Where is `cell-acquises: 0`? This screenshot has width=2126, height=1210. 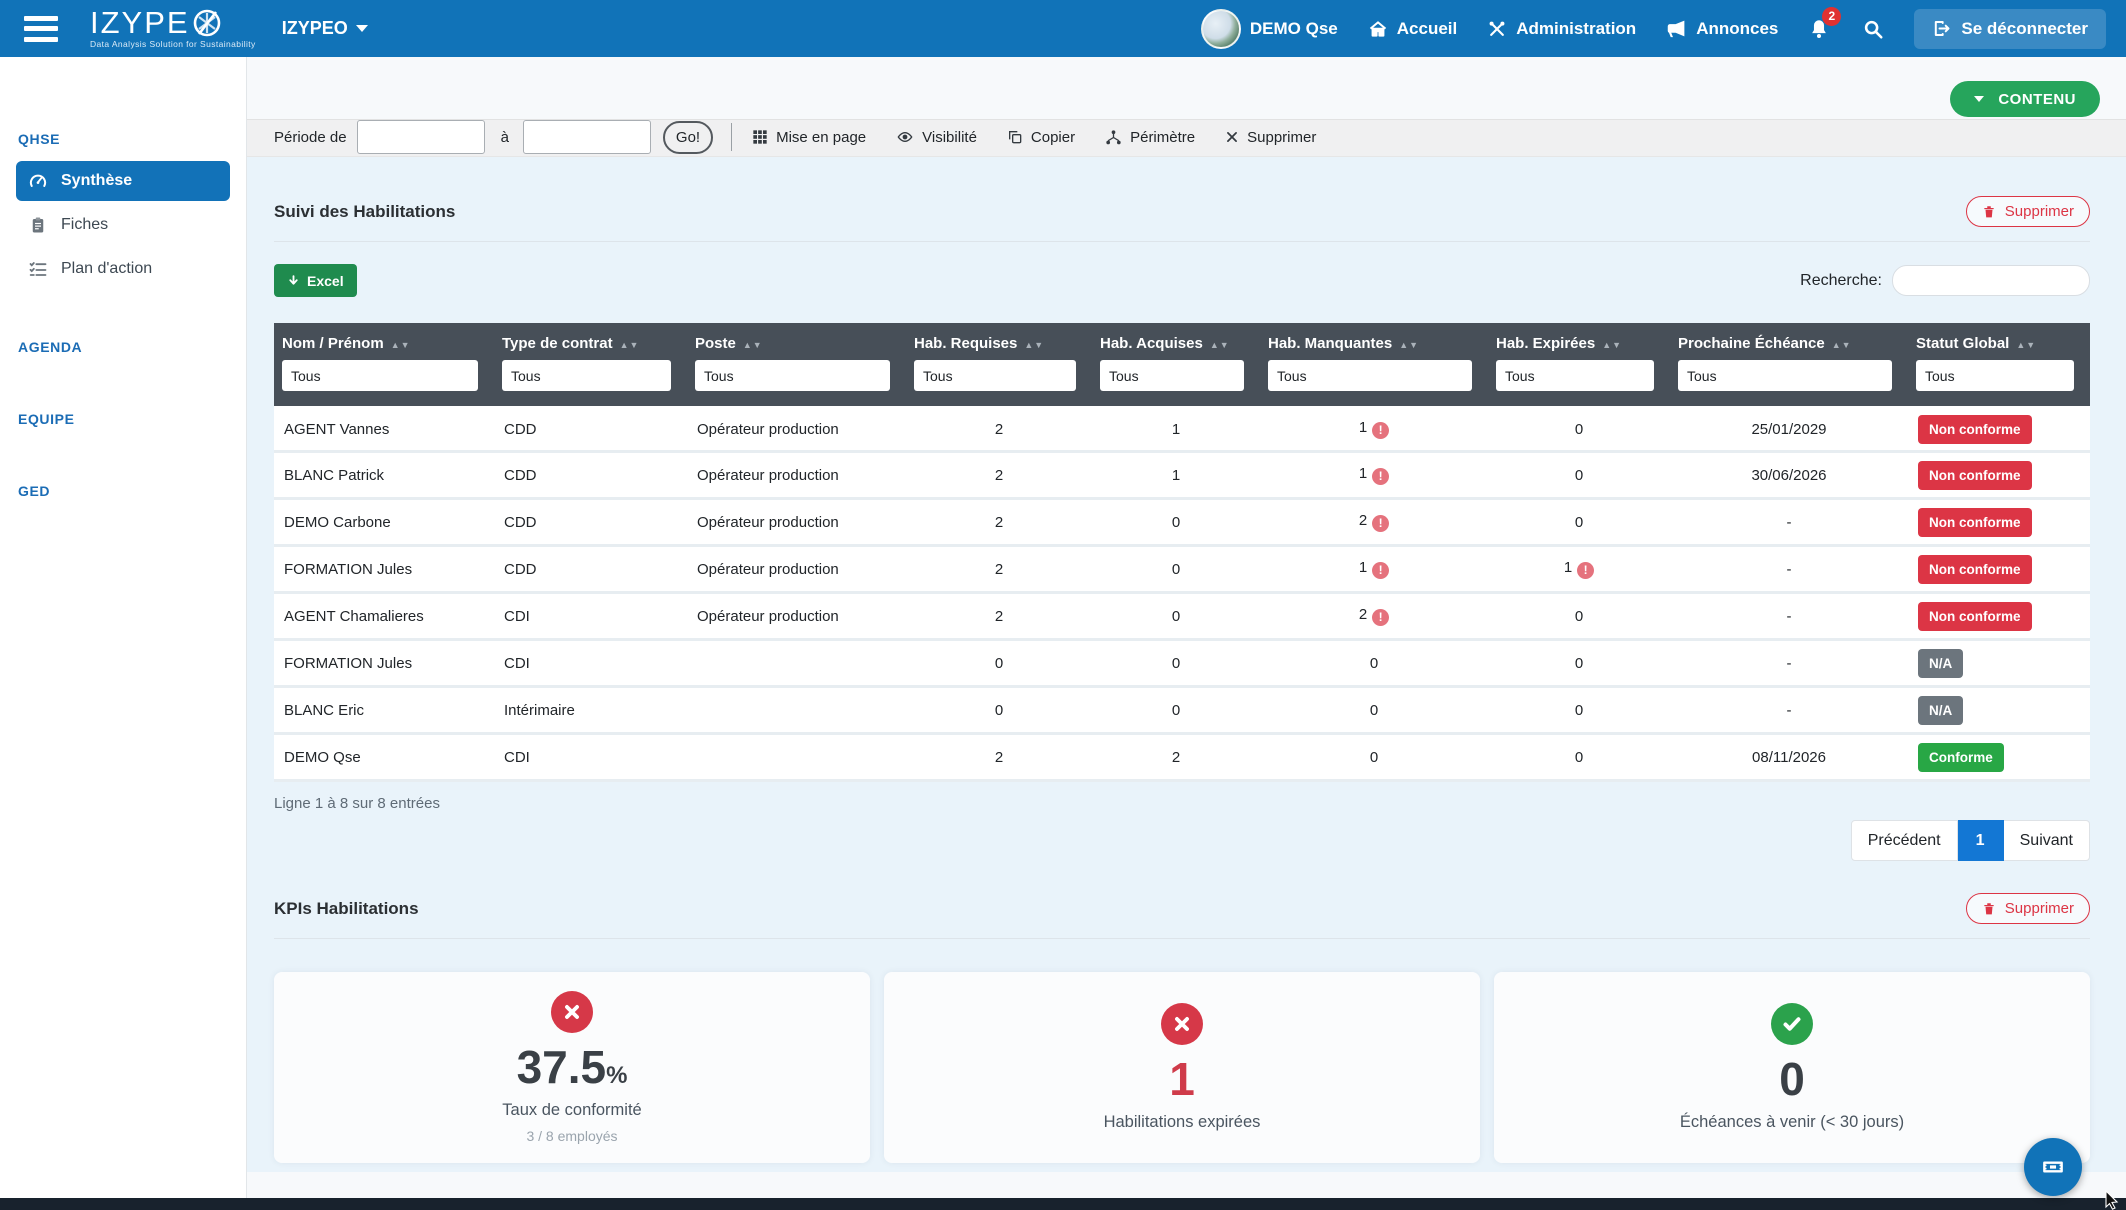 cell-acquises: 0 is located at coordinates (1176, 523).